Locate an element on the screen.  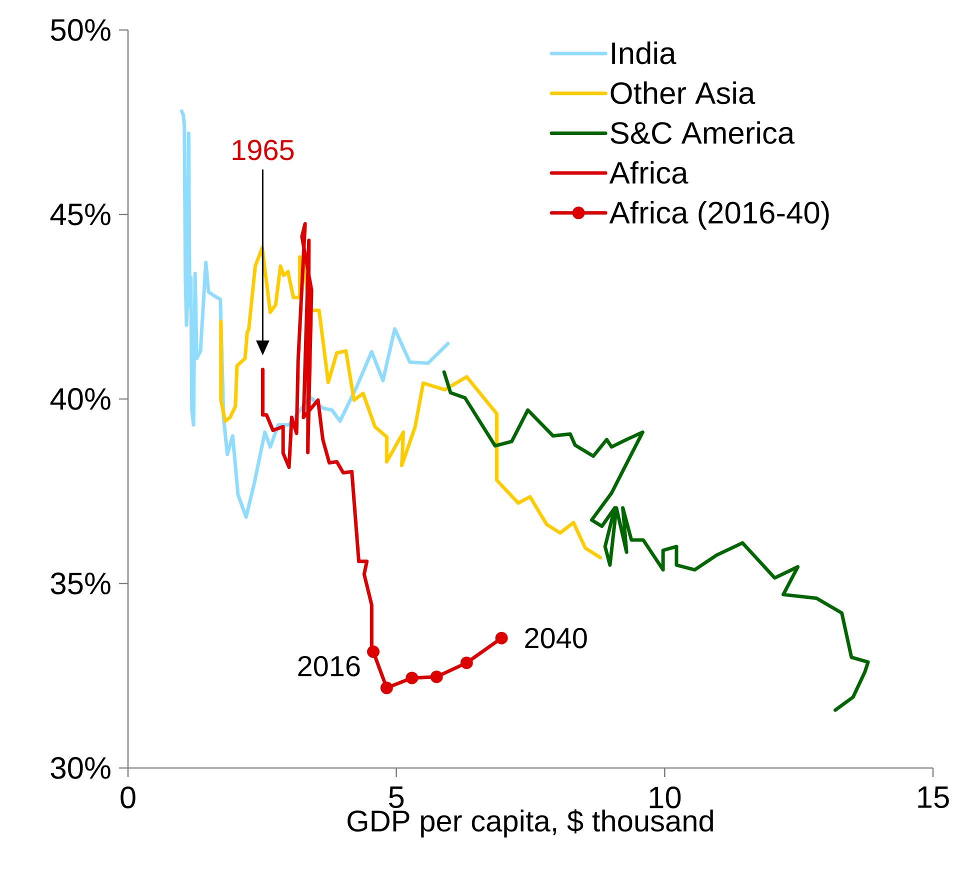
y-tick-label: 50% is located at coordinates (80, 30).